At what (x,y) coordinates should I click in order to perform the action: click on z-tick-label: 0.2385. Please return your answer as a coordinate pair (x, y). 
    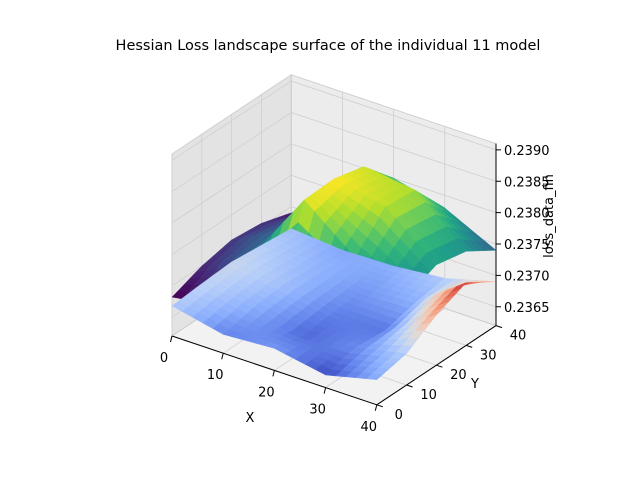
    Looking at the image, I should click on (527, 182).